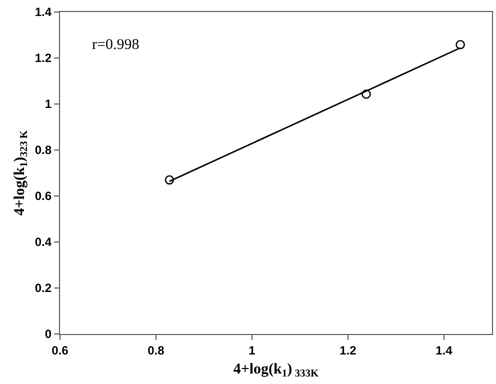 Image resolution: width=496 pixels, height=384 pixels. What do you see at coordinates (156, 351) in the screenshot?
I see `x-tick-label: 0.8` at bounding box center [156, 351].